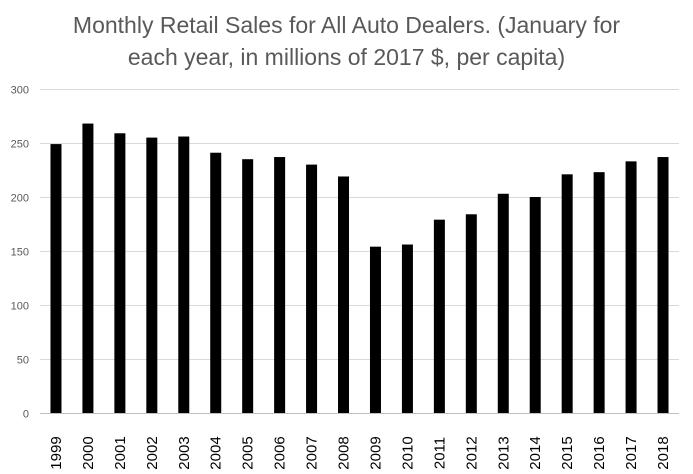 The image size is (693, 474). What do you see at coordinates (599, 292) in the screenshot?
I see `bar-2016` at bounding box center [599, 292].